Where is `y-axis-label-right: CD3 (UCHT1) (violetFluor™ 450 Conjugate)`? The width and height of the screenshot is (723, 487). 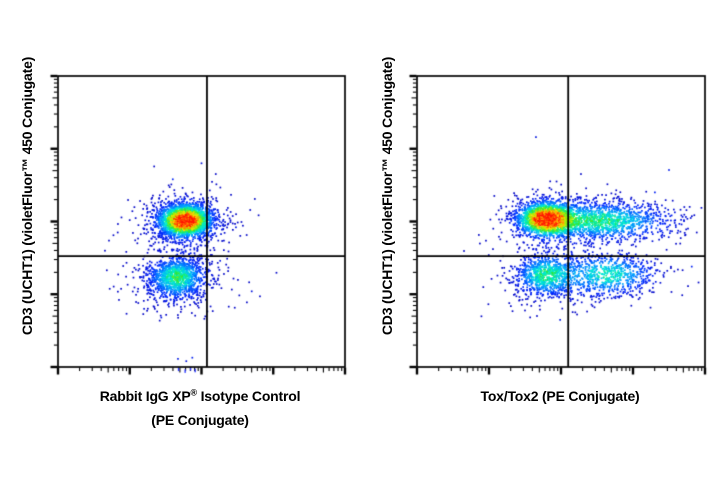
y-axis-label-right: CD3 (UCHT1) (violetFluor™ 450 Conjugate) is located at coordinates (387, 196).